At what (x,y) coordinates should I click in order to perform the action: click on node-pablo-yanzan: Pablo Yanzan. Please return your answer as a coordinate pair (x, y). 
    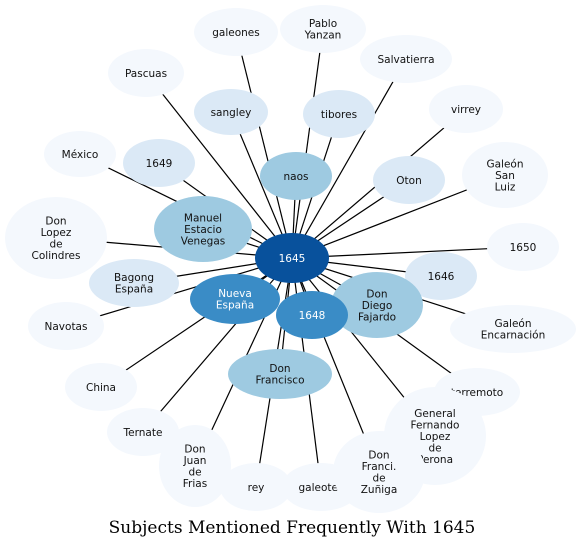
    Looking at the image, I should click on (323, 29).